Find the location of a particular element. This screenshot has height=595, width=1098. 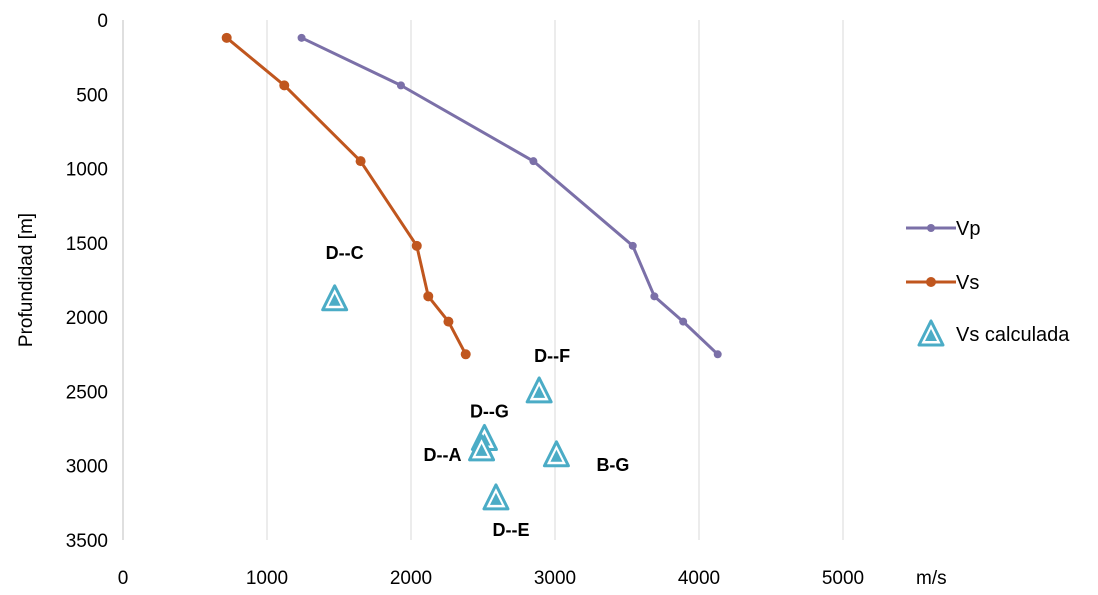

x-tick-label: 1000 is located at coordinates (267, 578).